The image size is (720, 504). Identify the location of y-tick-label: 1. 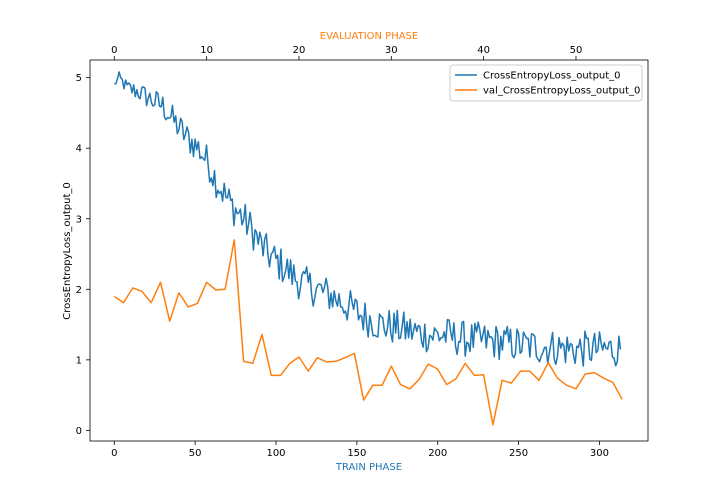
(79, 360).